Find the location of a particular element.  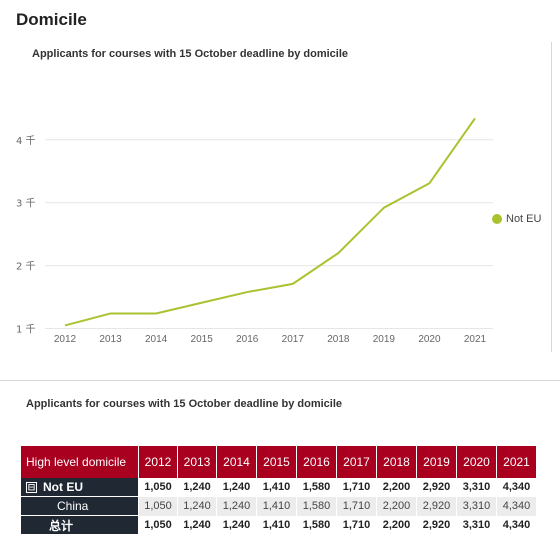

header-year: 2019 is located at coordinates (436, 462).